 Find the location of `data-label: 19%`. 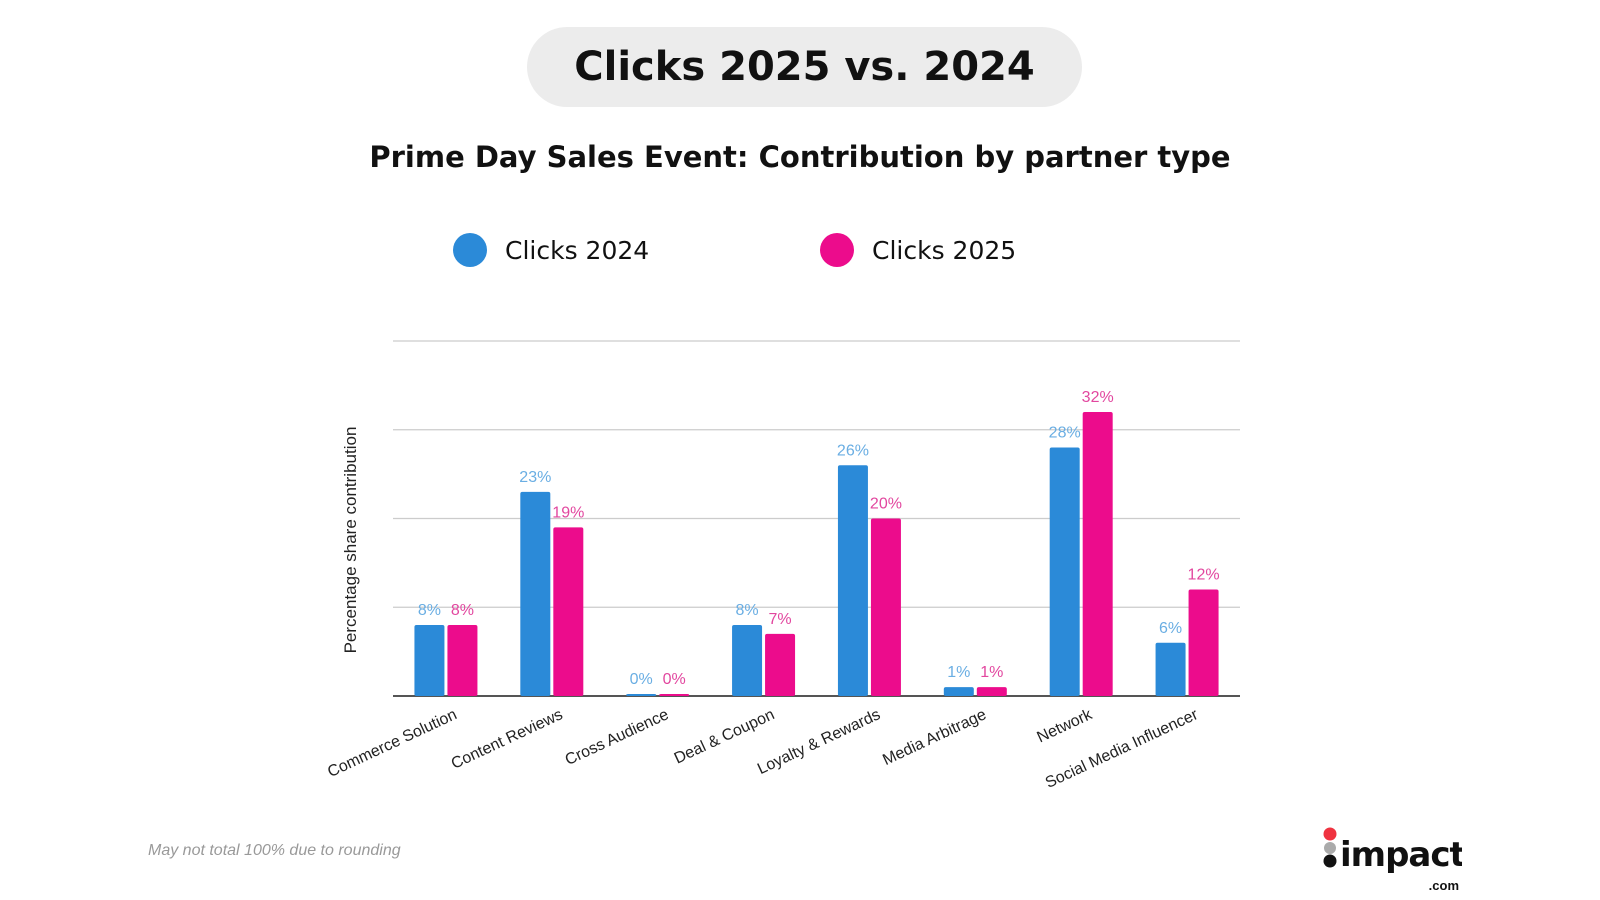

data-label: 19% is located at coordinates (568, 512).